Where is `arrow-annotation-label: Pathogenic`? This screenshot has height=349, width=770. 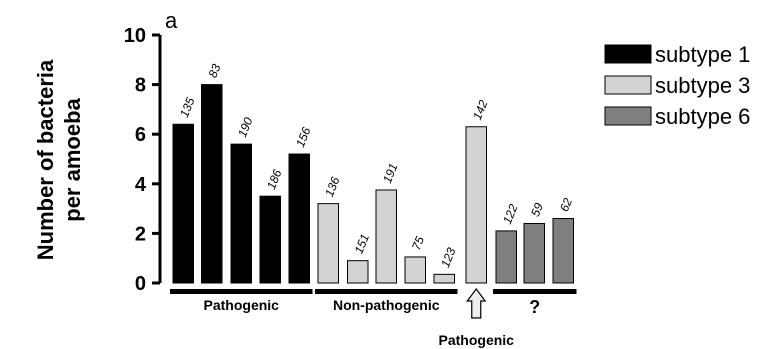 arrow-annotation-label: Pathogenic is located at coordinates (477, 340).